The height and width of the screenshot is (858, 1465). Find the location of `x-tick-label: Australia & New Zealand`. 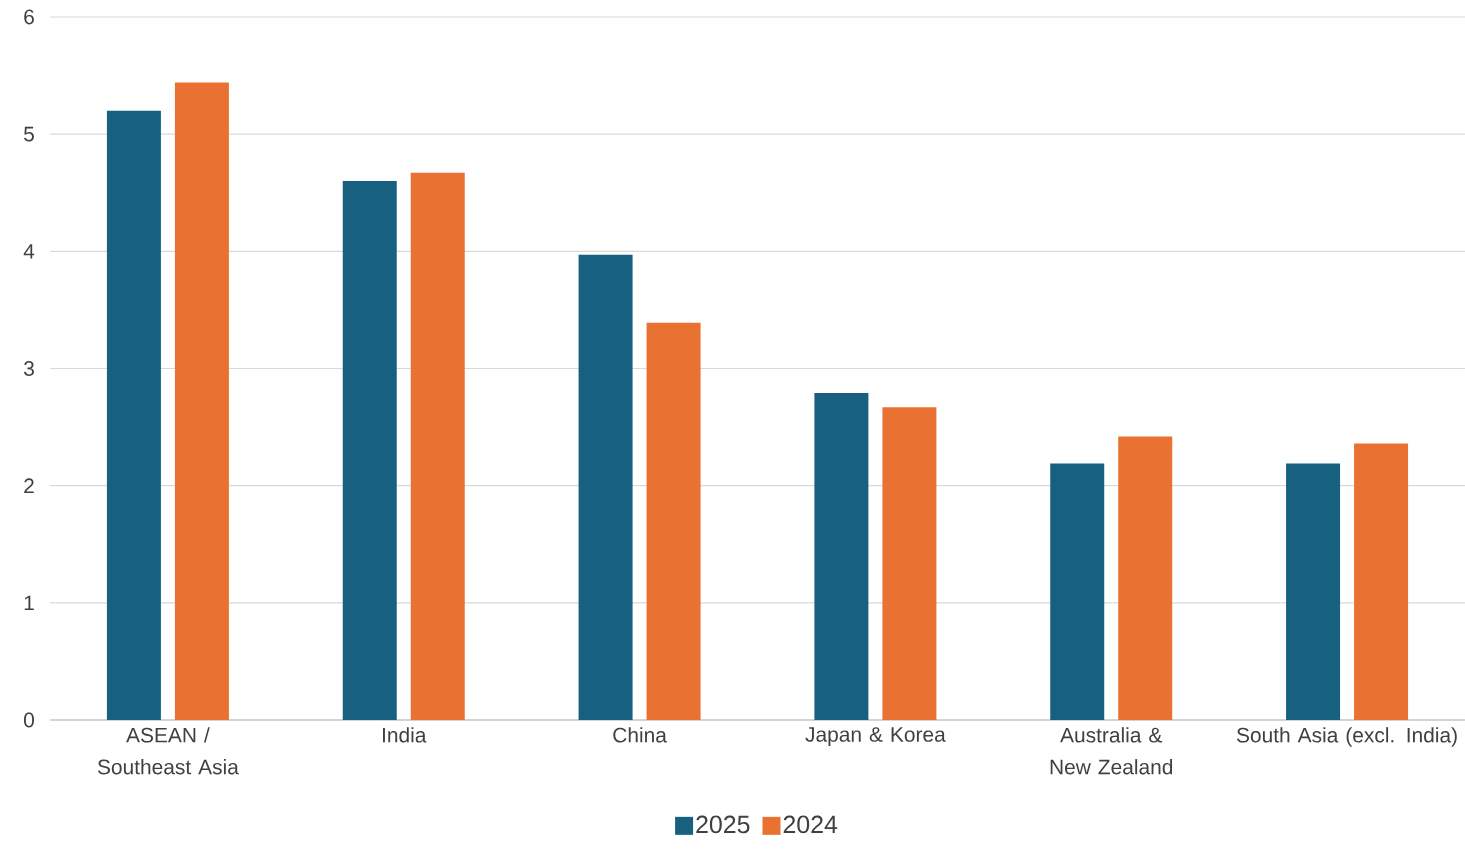

x-tick-label: Australia & New Zealand is located at coordinates (1111, 751).